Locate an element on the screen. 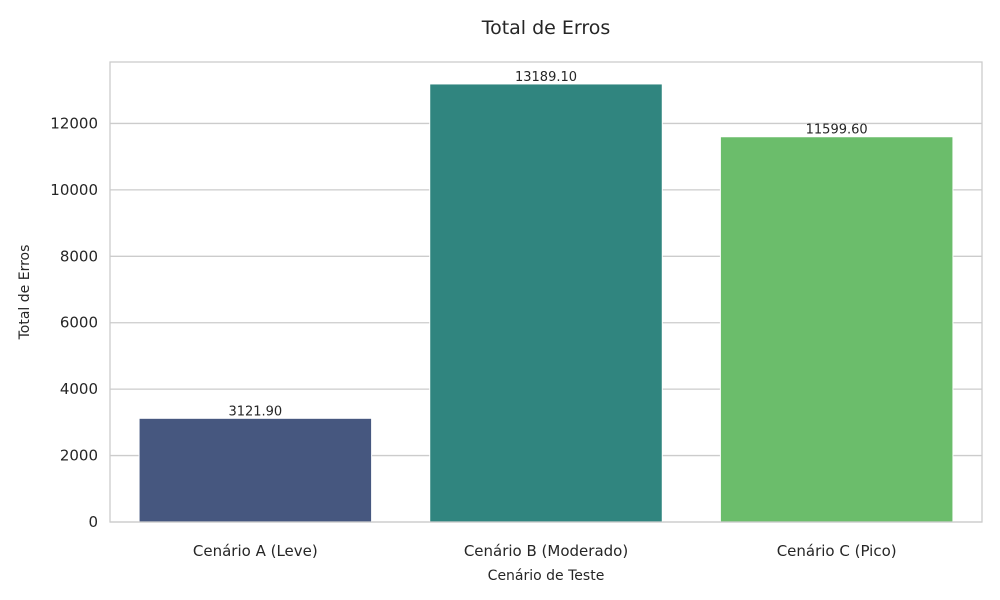  x-tick-label: Cenário B (Moderado) is located at coordinates (546, 551).